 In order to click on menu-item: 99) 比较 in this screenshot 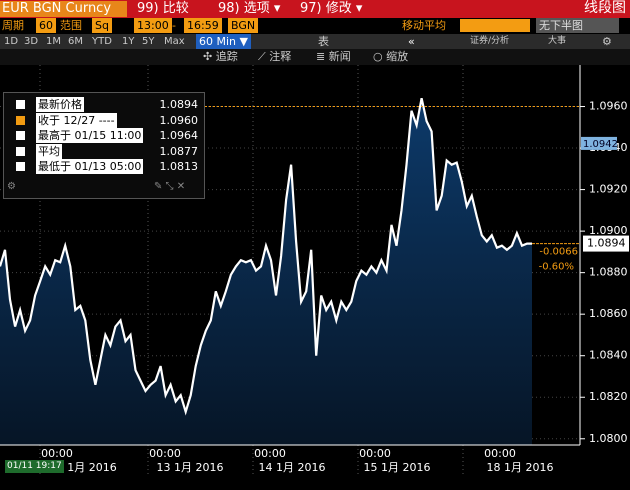, I will do `click(163, 8)`.